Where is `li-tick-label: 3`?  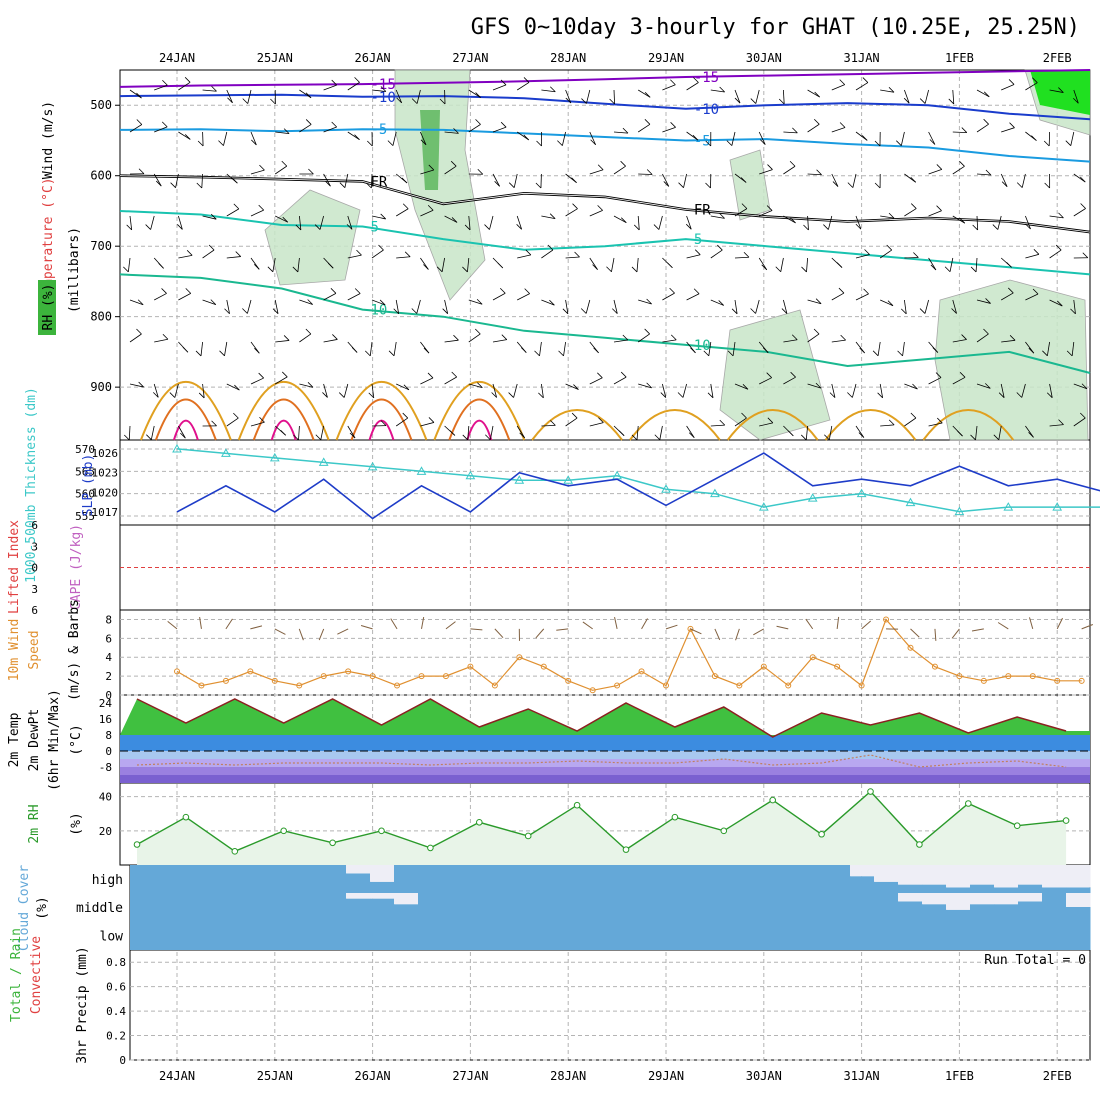 li-tick-label: 3 is located at coordinates (34, 589).